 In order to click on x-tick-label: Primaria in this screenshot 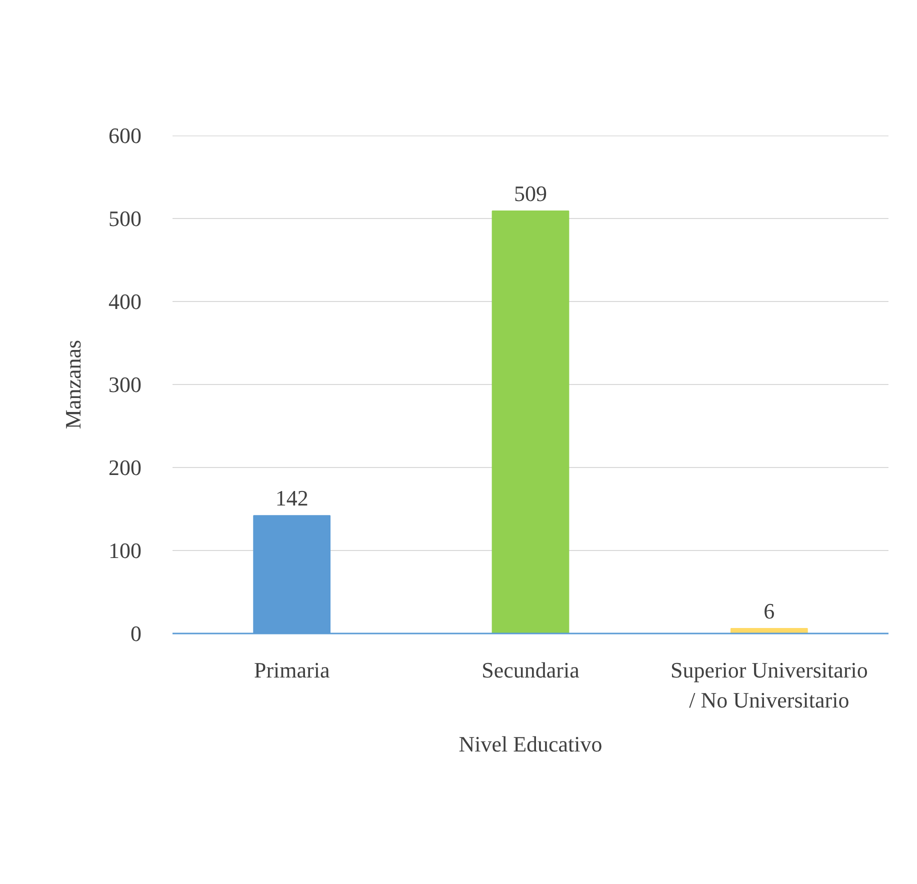, I will do `click(292, 670)`.